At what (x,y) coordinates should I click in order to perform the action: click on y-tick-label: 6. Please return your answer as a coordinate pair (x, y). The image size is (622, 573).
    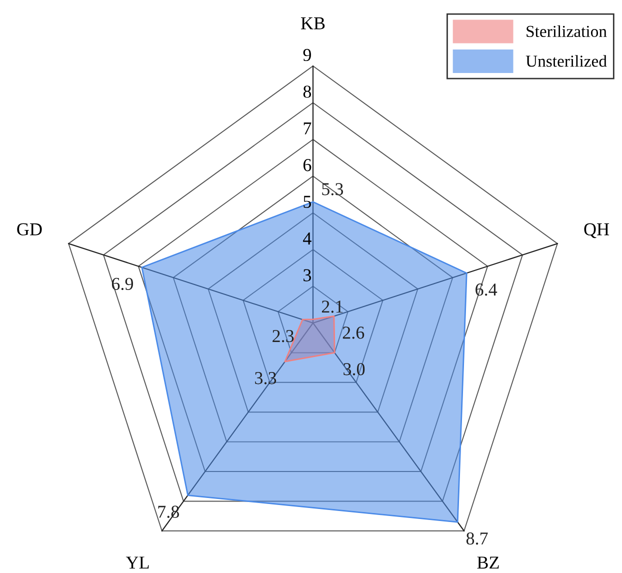
    Looking at the image, I should click on (307, 165).